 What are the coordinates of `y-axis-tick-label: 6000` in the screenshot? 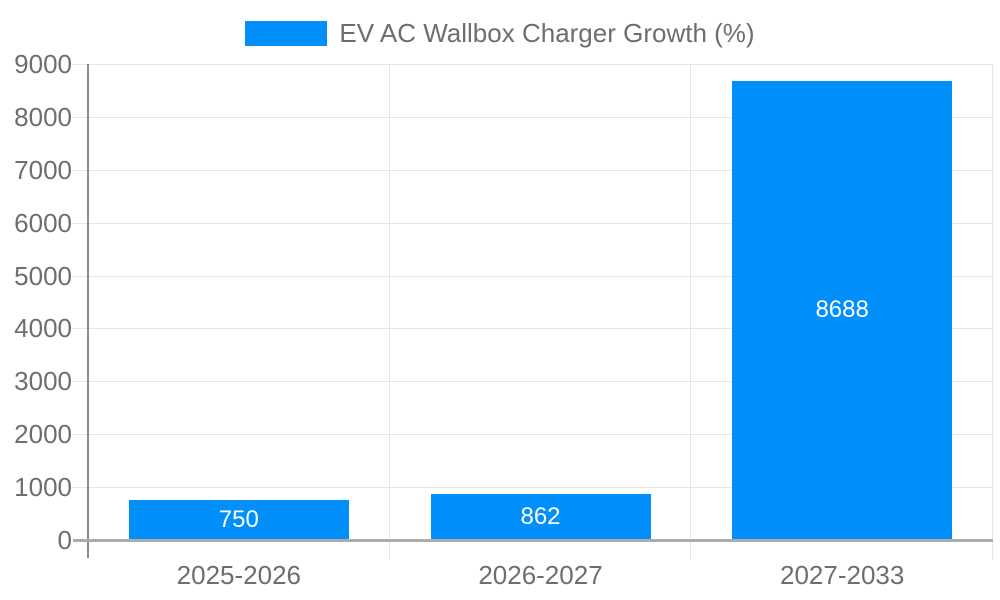 It's located at (43, 222).